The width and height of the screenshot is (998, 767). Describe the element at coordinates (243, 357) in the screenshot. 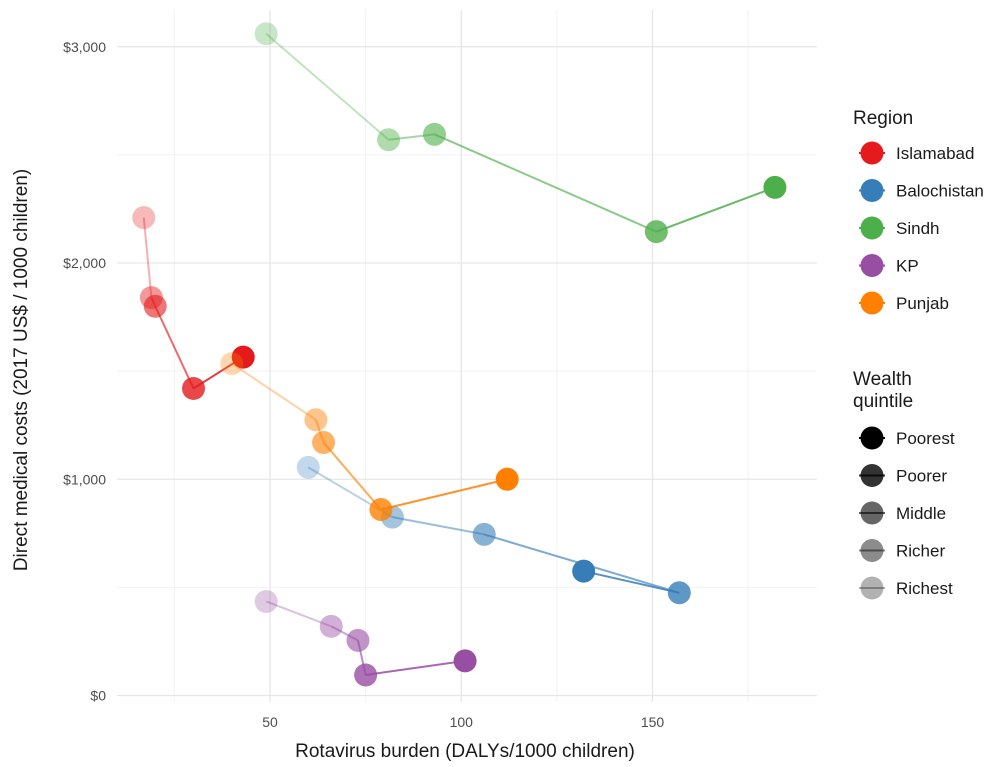

I see `data-point-islamabad-poorest` at that location.